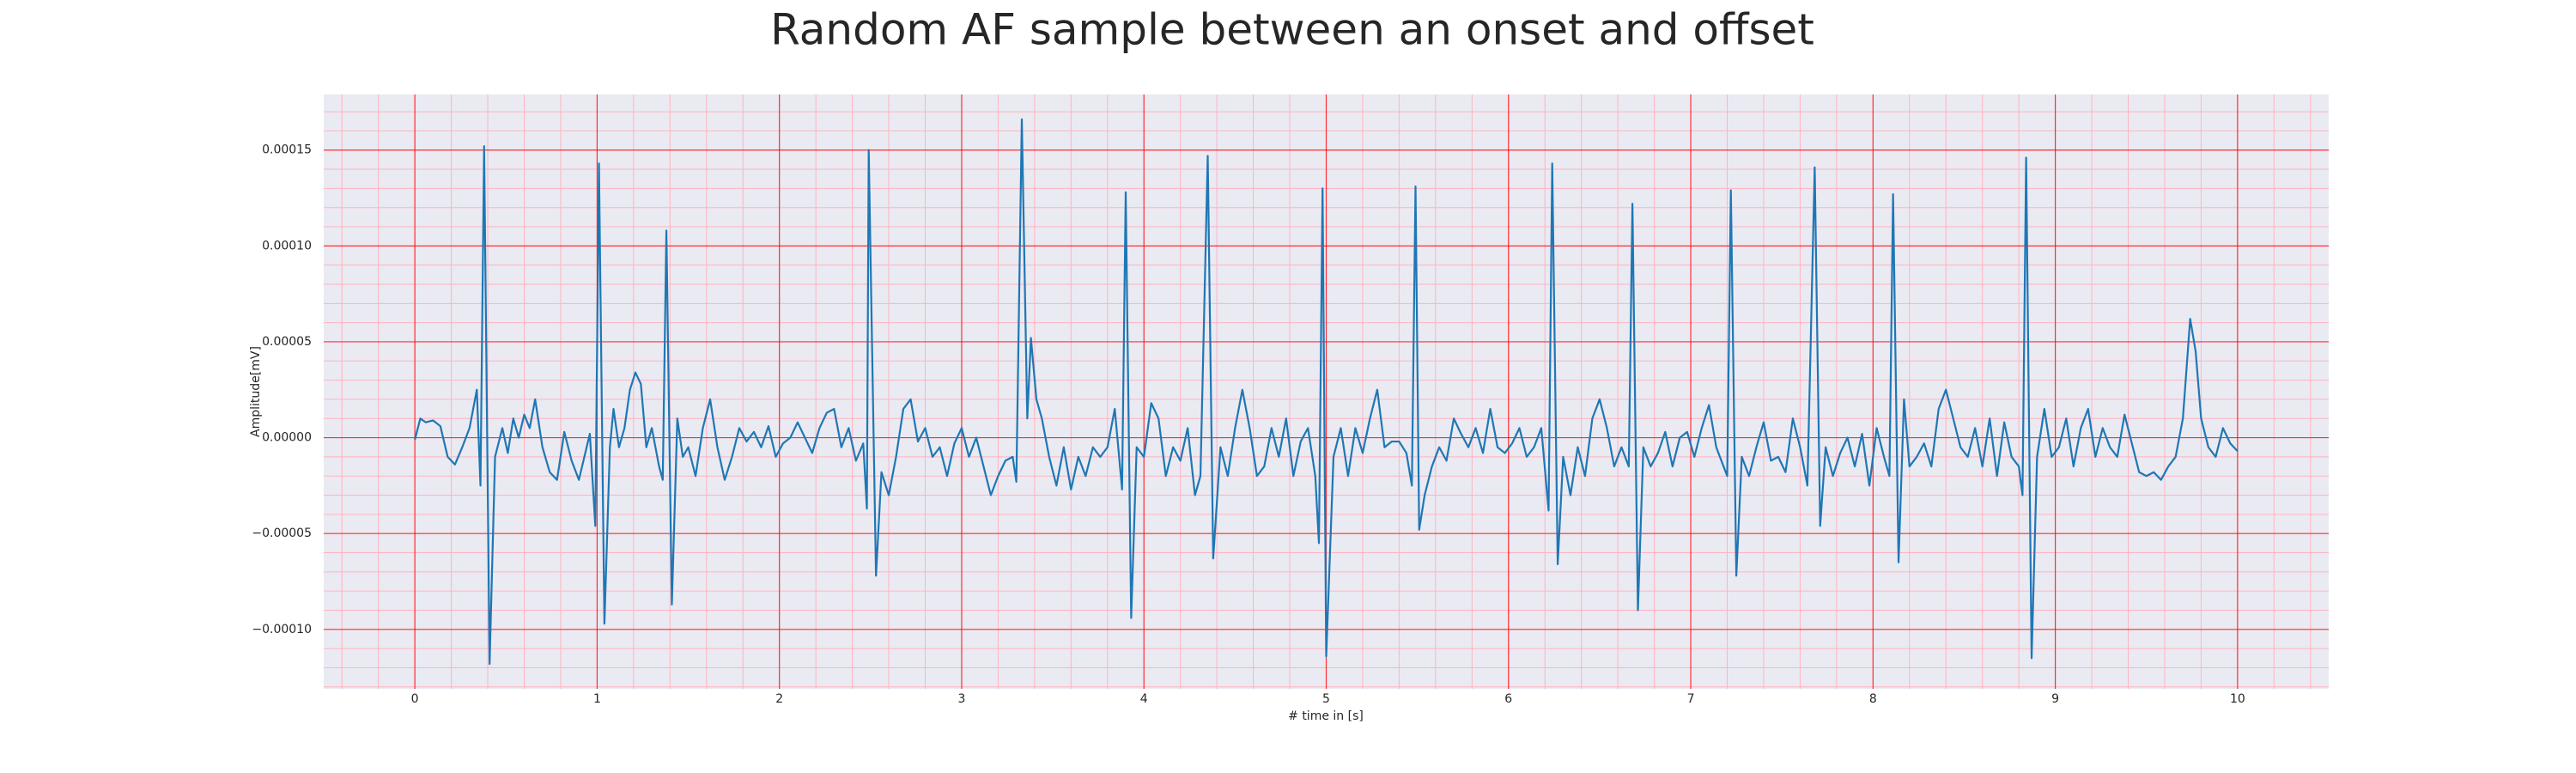 This screenshot has height=773, width=2576. I want to click on y-tick-label: 0.00015, so click(287, 150).